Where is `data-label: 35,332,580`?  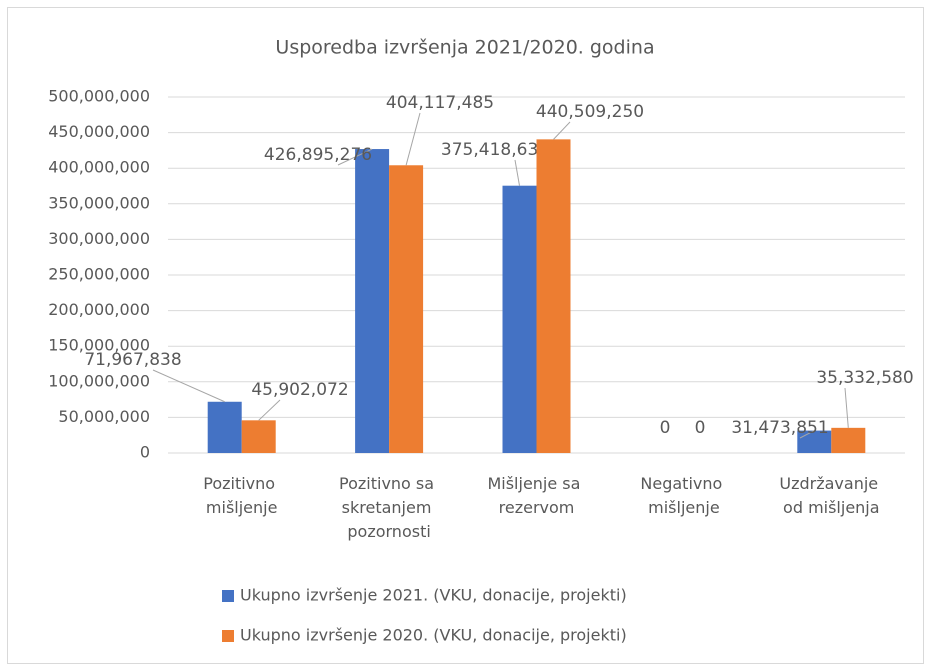
data-label: 35,332,580 is located at coordinates (864, 378).